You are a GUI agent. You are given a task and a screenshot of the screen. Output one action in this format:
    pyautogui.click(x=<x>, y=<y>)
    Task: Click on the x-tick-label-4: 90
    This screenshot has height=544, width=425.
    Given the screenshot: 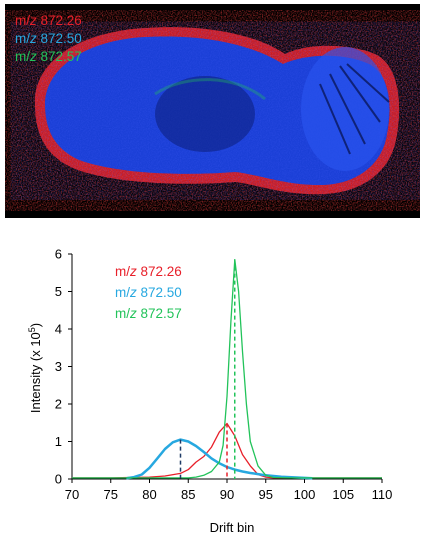 What is the action you would take?
    pyautogui.click(x=227, y=494)
    